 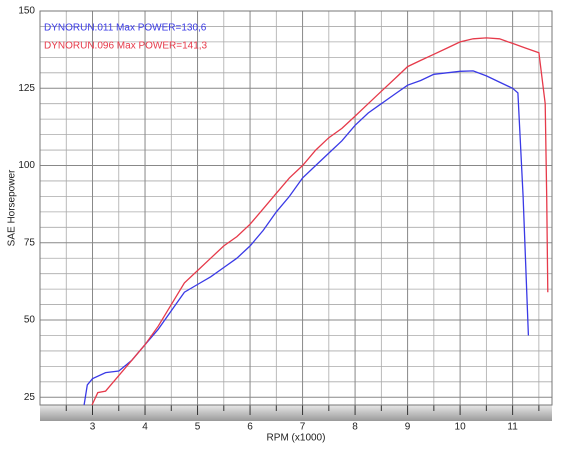 I want to click on y-tick-label: 75, so click(x=30, y=242).